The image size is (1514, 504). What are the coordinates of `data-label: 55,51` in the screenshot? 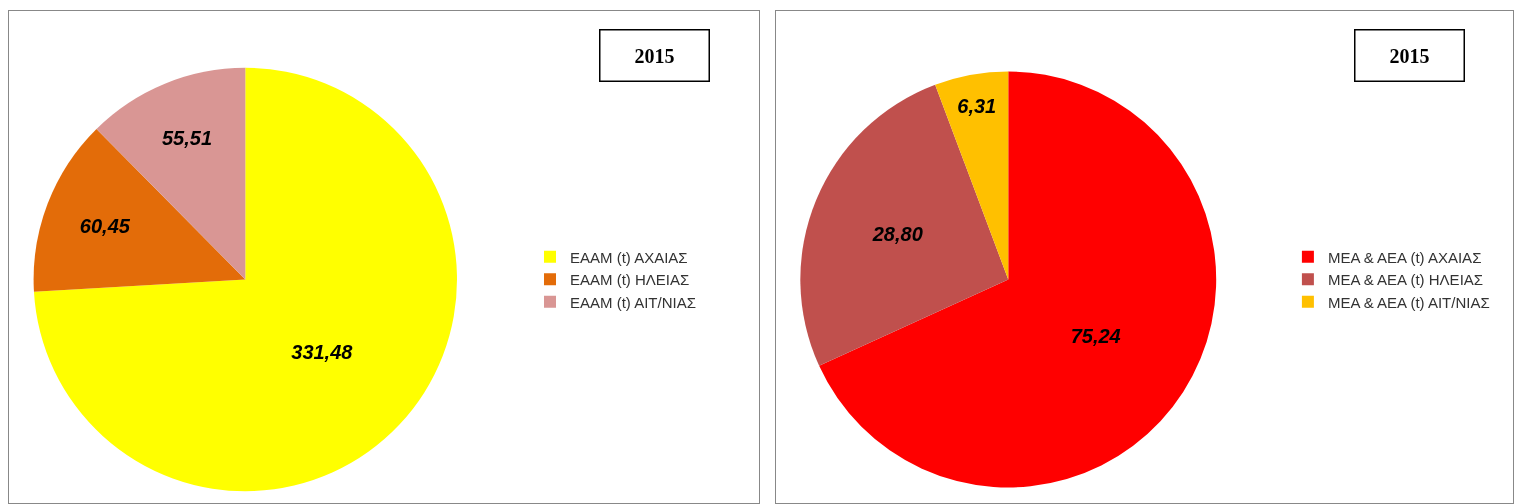 It's located at (187, 137).